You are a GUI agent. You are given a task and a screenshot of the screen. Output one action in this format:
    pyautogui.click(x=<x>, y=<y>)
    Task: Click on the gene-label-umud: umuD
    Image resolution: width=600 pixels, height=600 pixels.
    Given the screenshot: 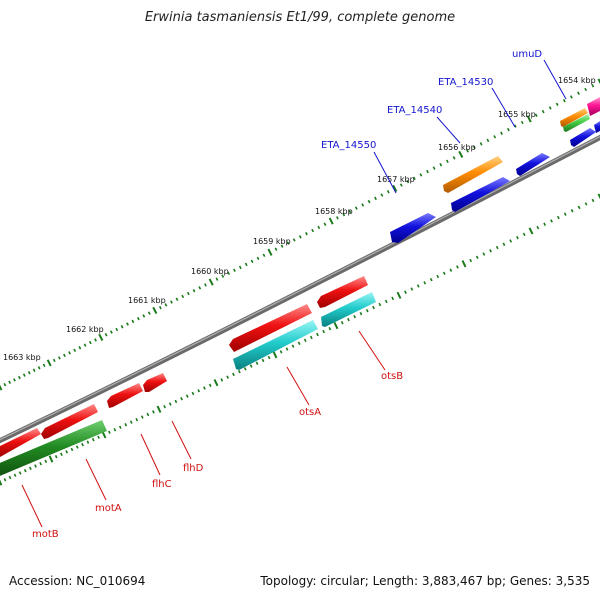 What is the action you would take?
    pyautogui.click(x=527, y=54)
    